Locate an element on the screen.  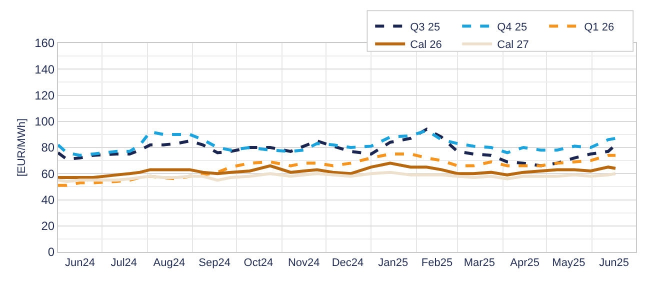
x-tick-label: Jan25 is located at coordinates (393, 263).